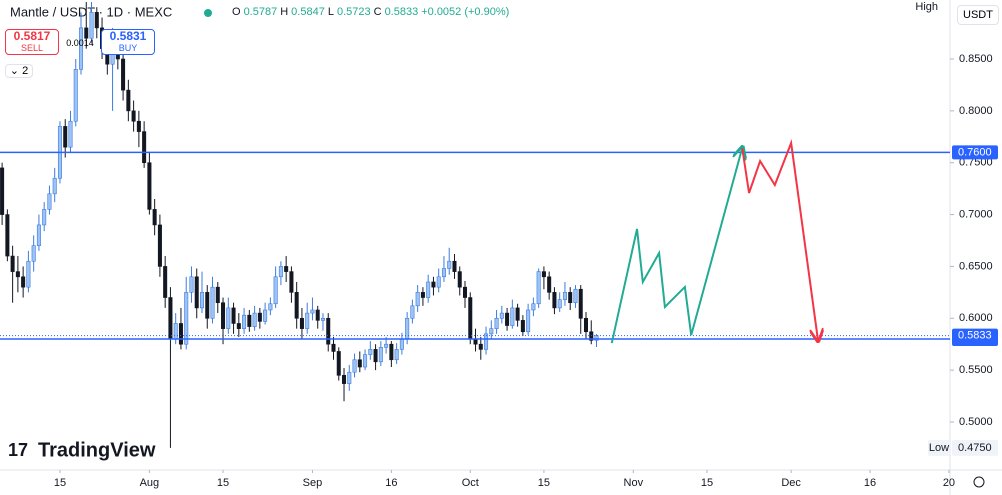 The width and height of the screenshot is (1002, 495). Describe the element at coordinates (979, 482) in the screenshot. I see `settings-icon` at that location.